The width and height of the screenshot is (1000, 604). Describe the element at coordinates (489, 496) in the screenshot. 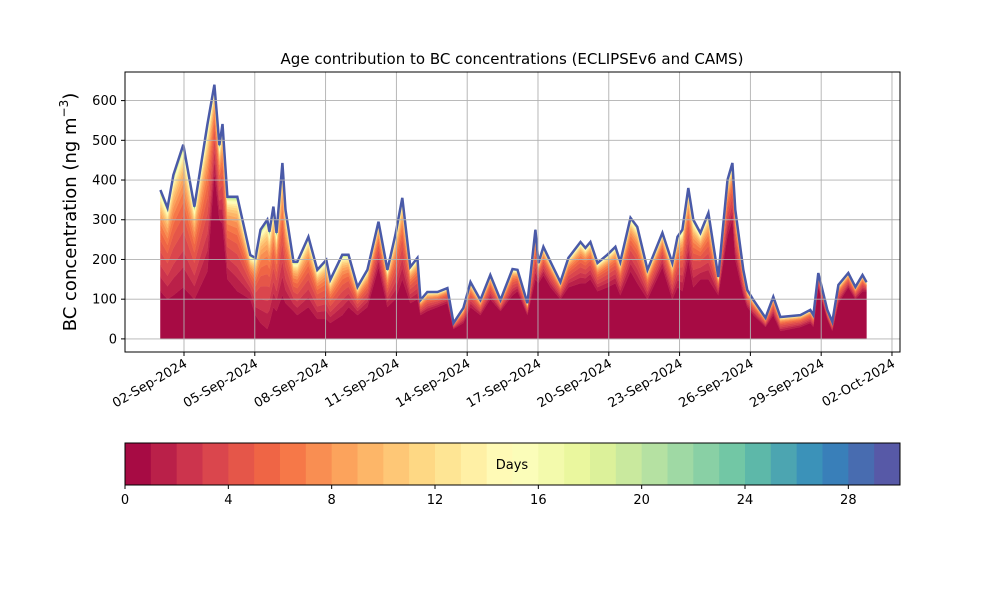

I see `colorbar-ticks: 0 4 8 12 16 20 24 28` at that location.